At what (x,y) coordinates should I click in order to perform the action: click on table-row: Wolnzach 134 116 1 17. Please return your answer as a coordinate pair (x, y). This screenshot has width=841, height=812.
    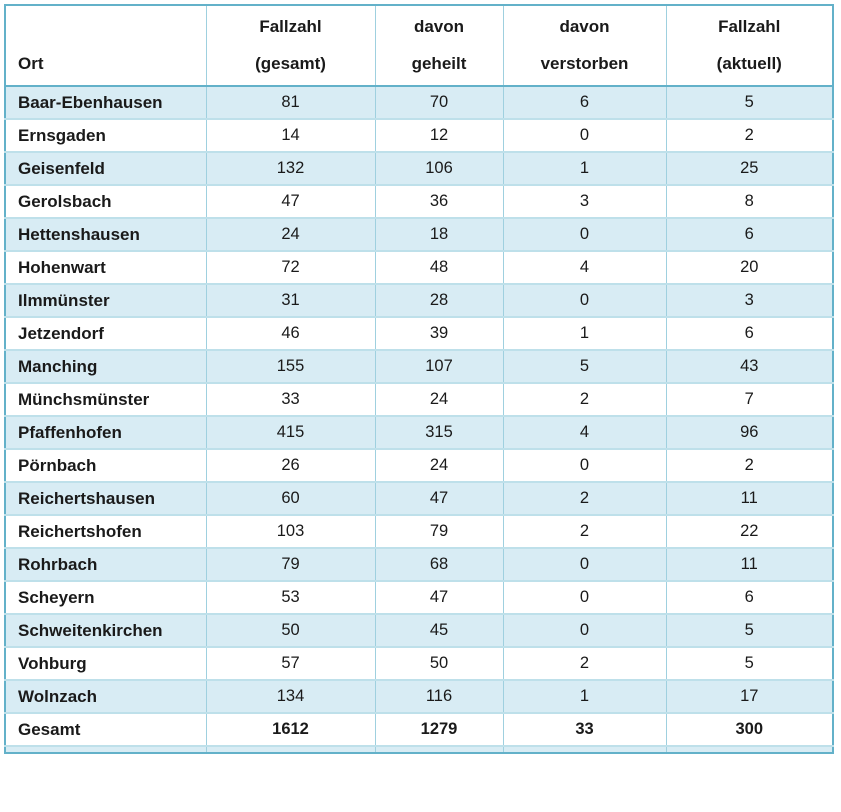
    Looking at the image, I should click on (419, 696).